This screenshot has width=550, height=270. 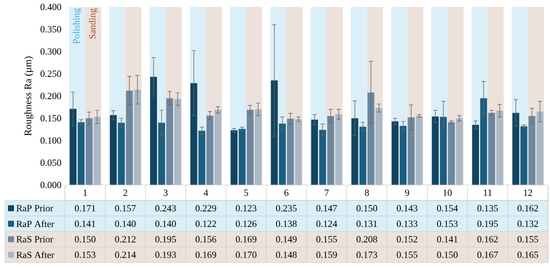 What do you see at coordinates (487, 255) in the screenshot?
I see `data-label: 0.167` at bounding box center [487, 255].